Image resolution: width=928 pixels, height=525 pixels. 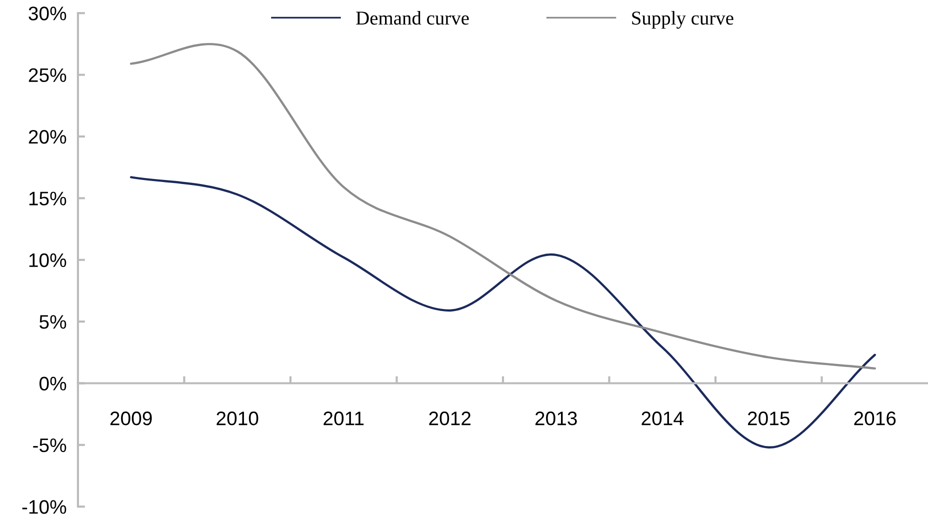 I want to click on x-tick-label: 2015, so click(x=769, y=419).